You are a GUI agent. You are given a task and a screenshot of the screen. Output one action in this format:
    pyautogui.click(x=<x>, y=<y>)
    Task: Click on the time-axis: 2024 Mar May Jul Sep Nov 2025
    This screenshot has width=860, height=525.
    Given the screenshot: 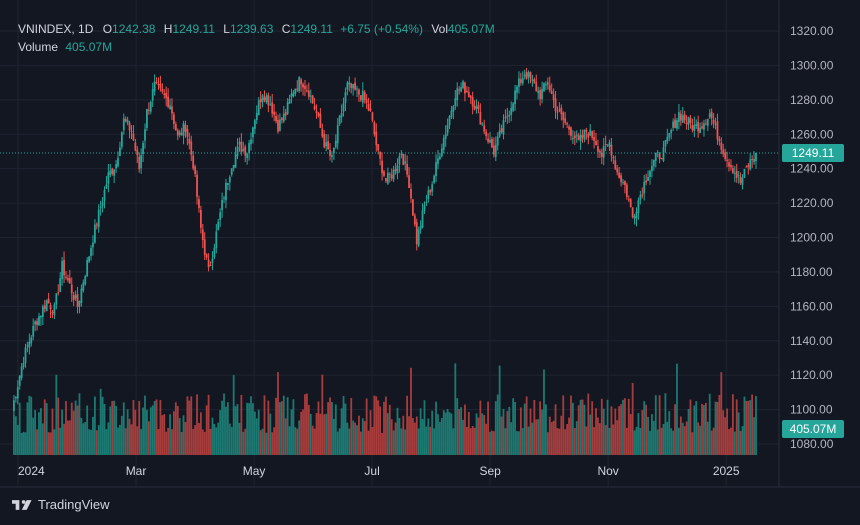 What is the action you would take?
    pyautogui.click(x=379, y=471)
    